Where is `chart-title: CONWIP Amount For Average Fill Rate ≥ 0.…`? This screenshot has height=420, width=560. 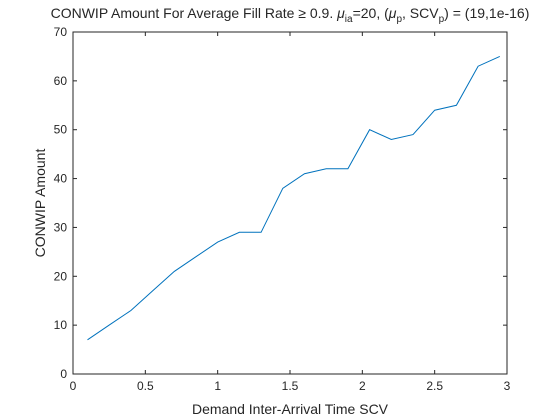
chart-title: CONWIP Amount For Average Fill Rate ≥ 0.… is located at coordinates (290, 15).